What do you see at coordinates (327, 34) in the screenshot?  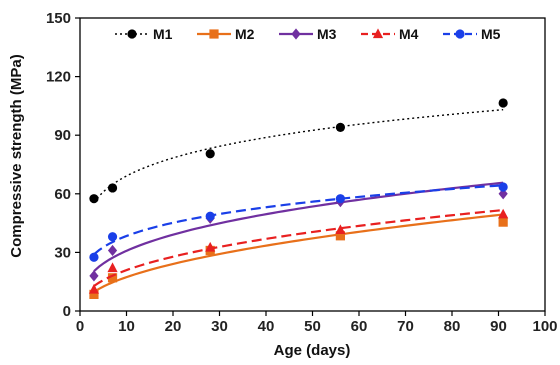 I see `legend-label-m3: M3` at bounding box center [327, 34].